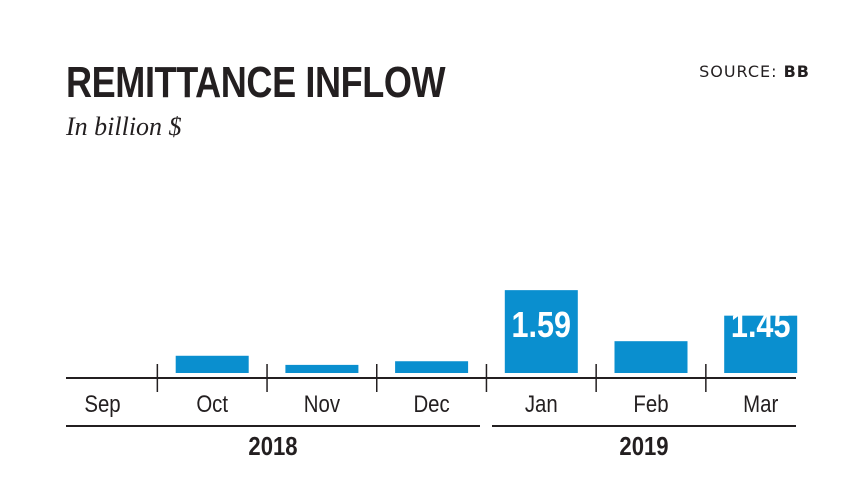 The width and height of the screenshot is (860, 484). I want to click on bar-value-label: 1.13, so click(103, 326).